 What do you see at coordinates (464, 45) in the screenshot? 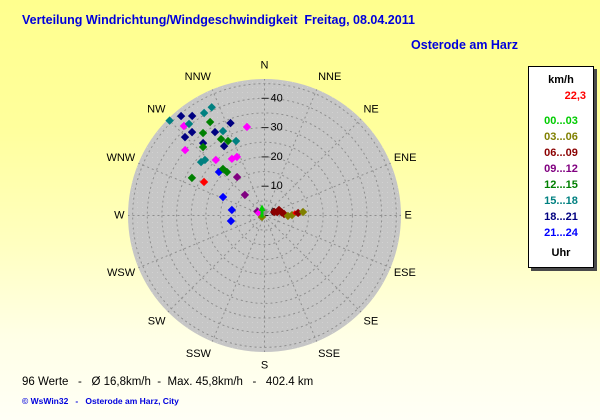
I see `station-name: Osterode am Harz` at bounding box center [464, 45].